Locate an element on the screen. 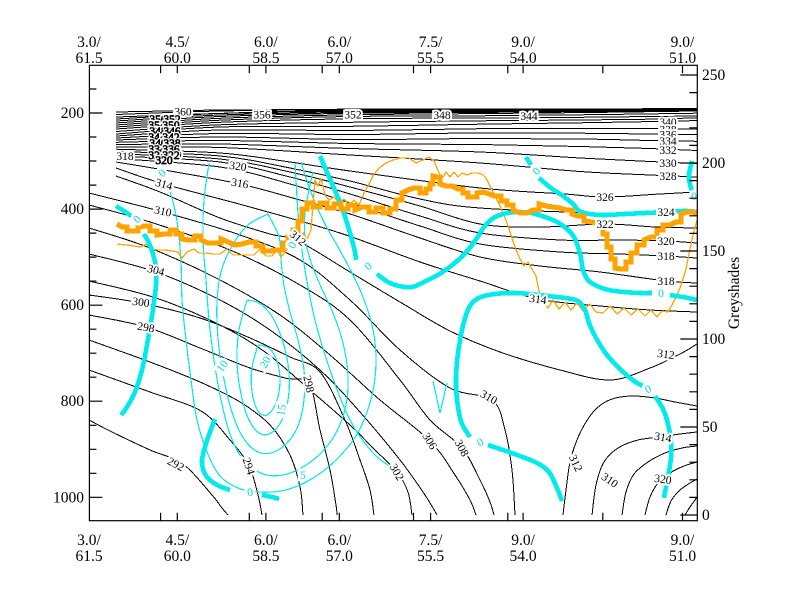 This screenshot has width=800, height=600. svg-text: 332 is located at coordinates (668, 151).